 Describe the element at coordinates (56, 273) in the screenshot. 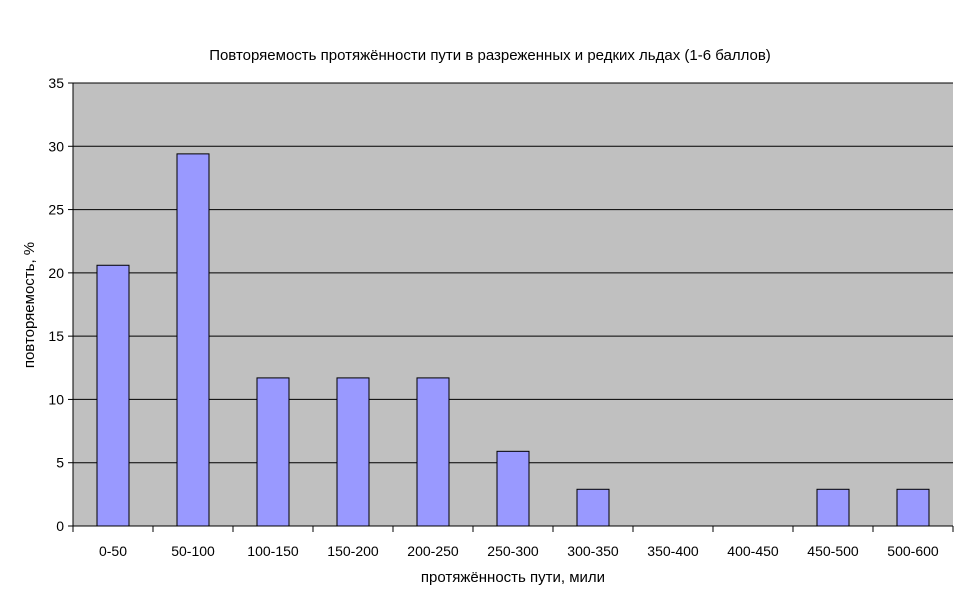

I see `y-tick-label: 20` at that location.